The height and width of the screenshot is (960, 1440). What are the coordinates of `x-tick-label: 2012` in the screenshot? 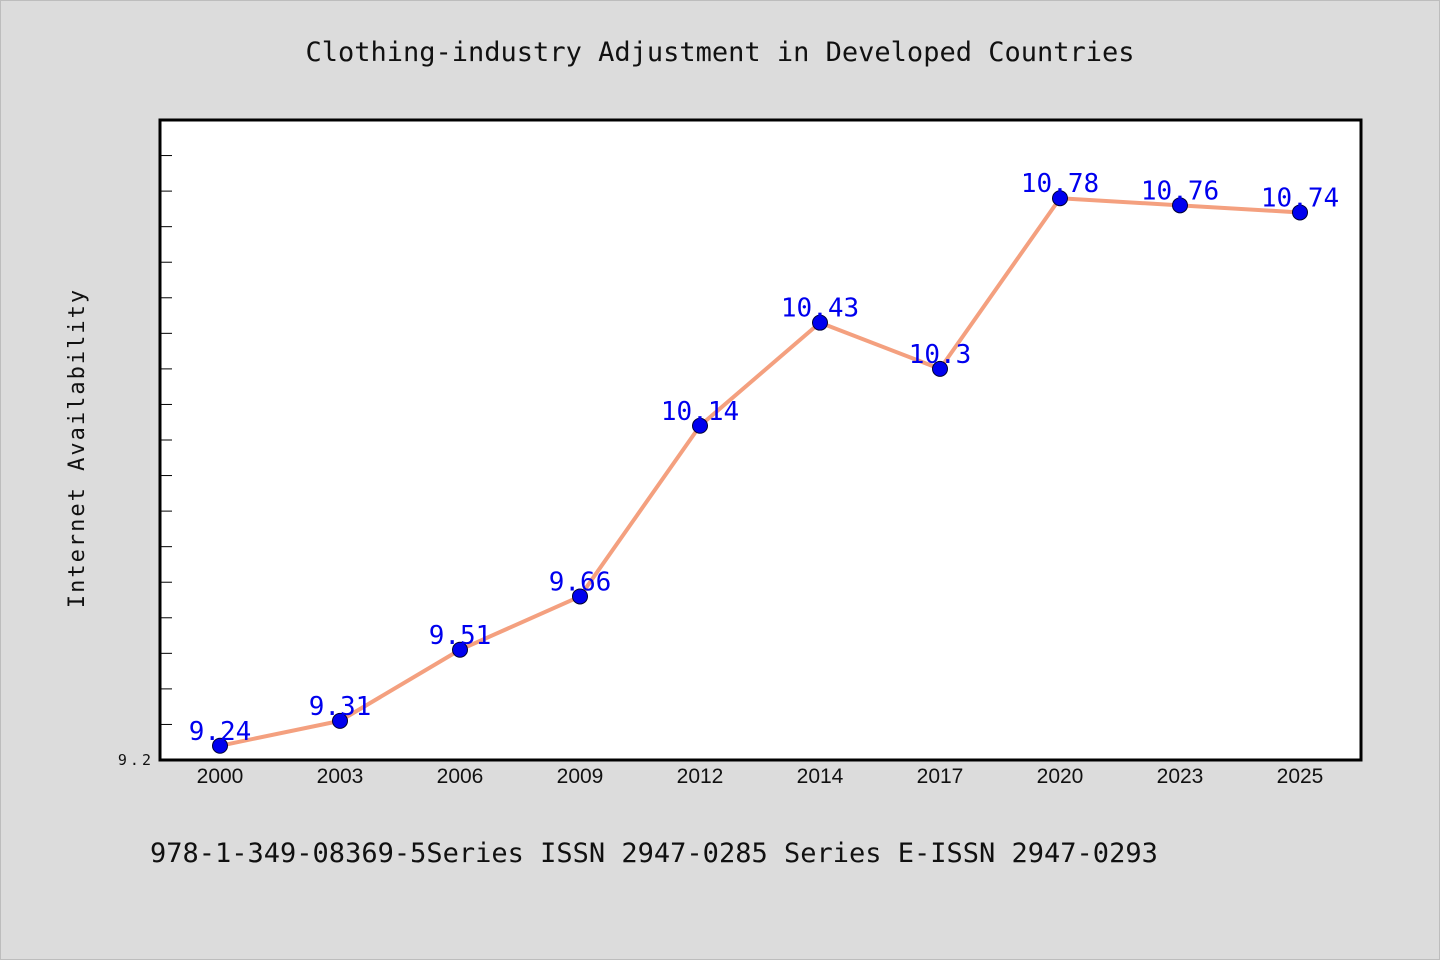 It's located at (700, 776).